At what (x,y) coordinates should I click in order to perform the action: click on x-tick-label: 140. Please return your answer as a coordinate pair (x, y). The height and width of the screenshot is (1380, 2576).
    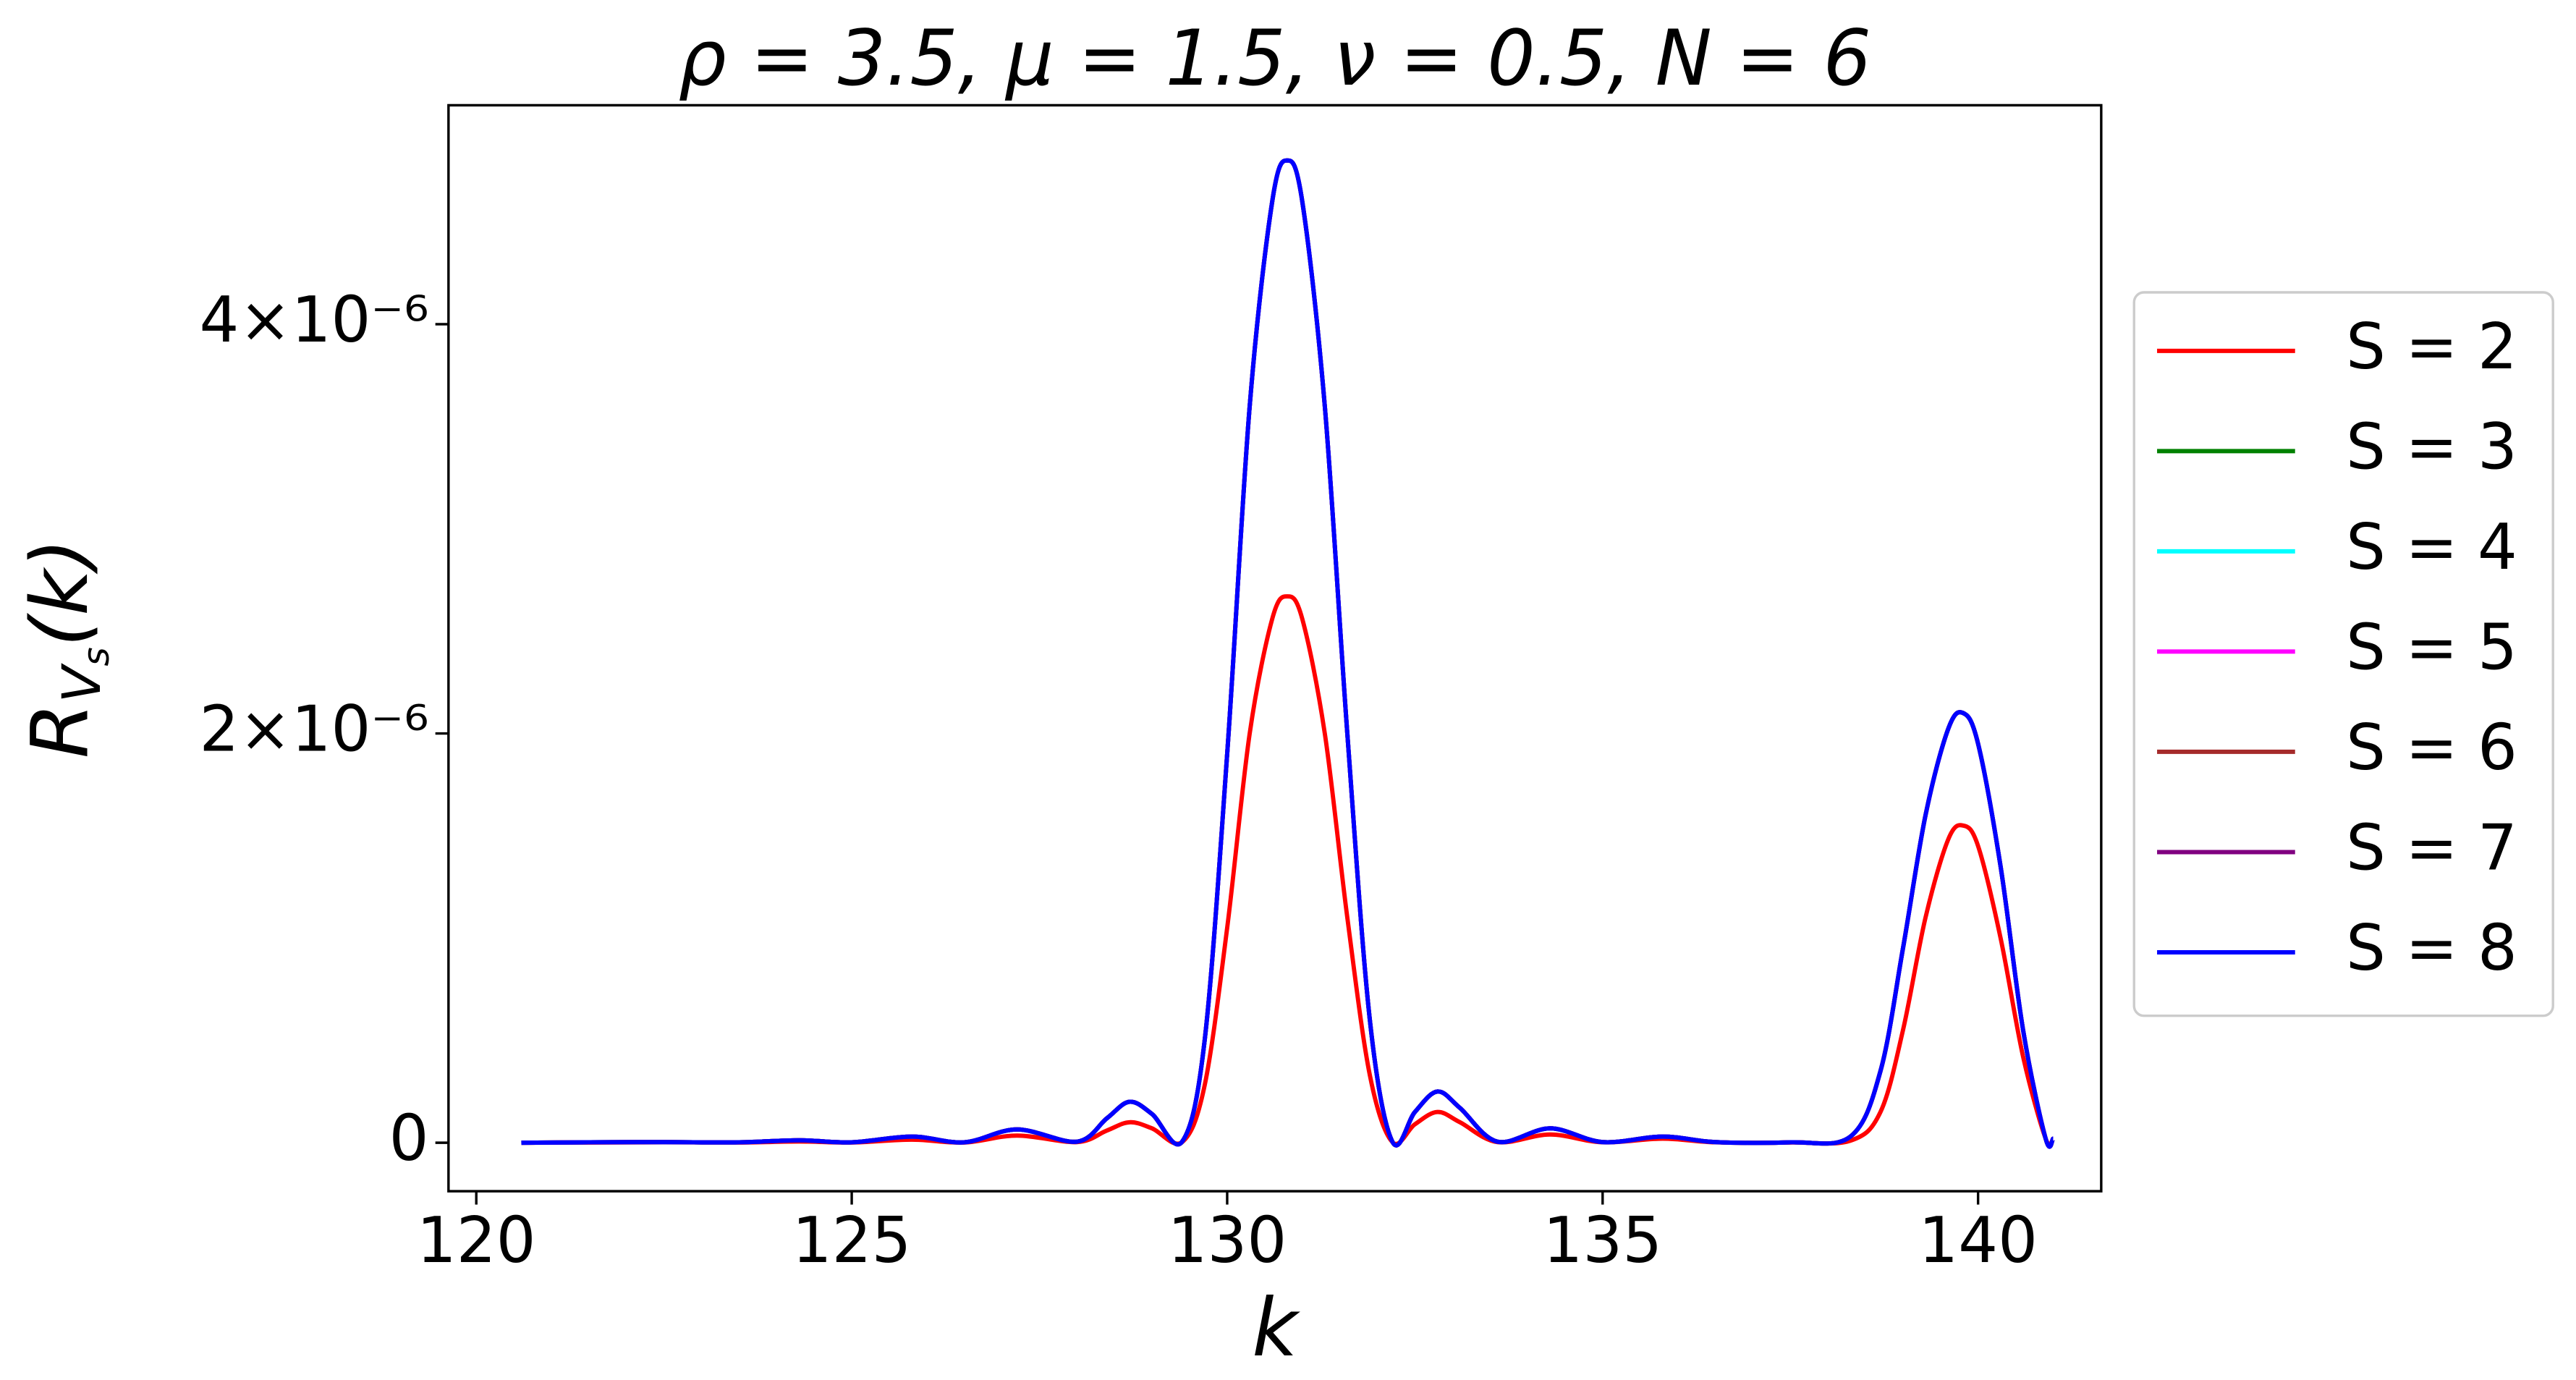
    Looking at the image, I should click on (1978, 1240).